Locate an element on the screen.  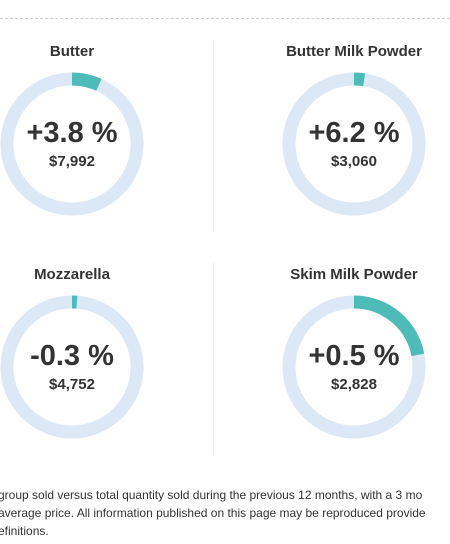
product-title: Butter is located at coordinates (72, 51).